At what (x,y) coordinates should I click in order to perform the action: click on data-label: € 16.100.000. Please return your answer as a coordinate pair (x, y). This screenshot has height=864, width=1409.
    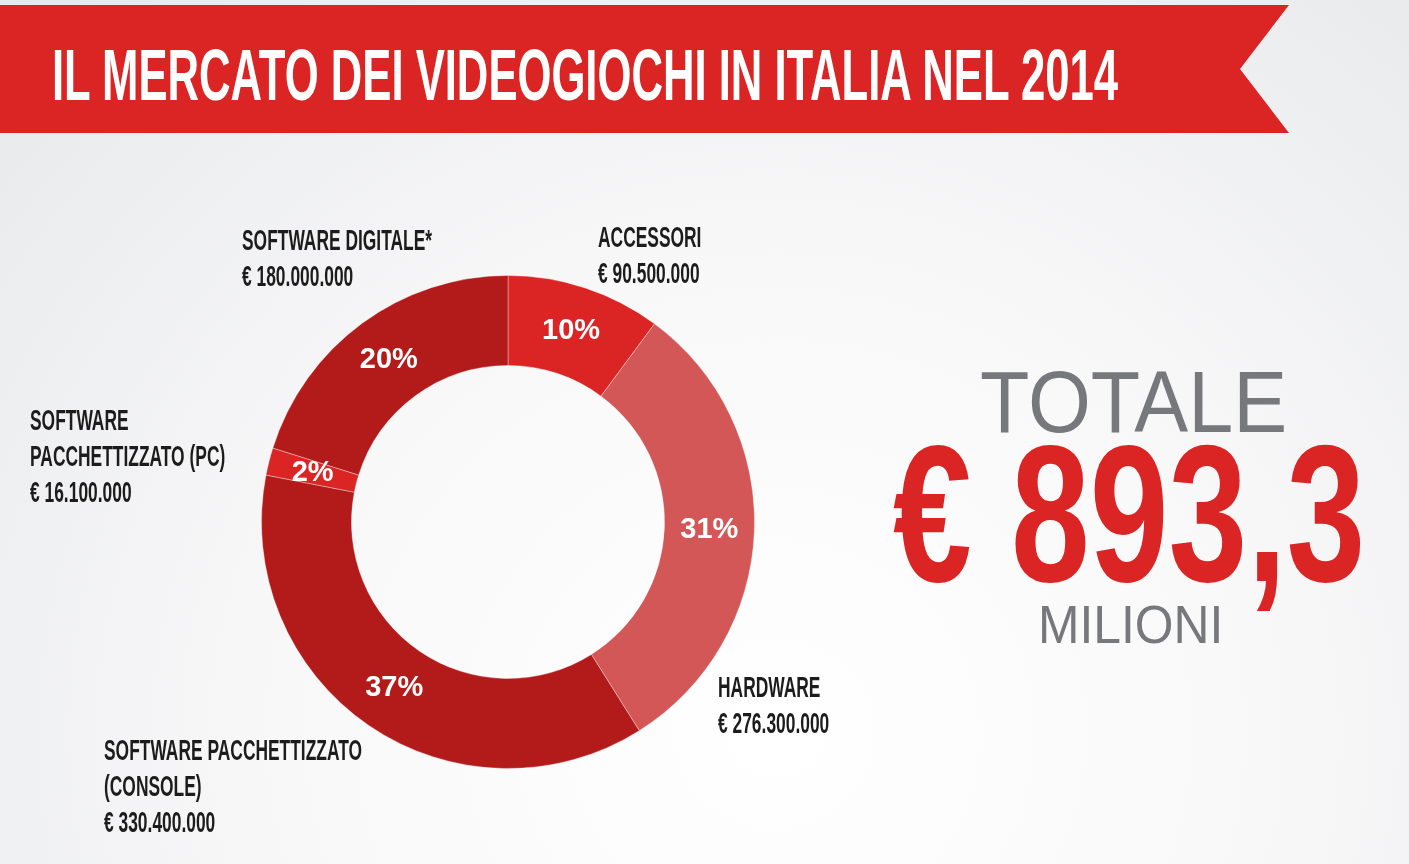
    Looking at the image, I should click on (81, 492).